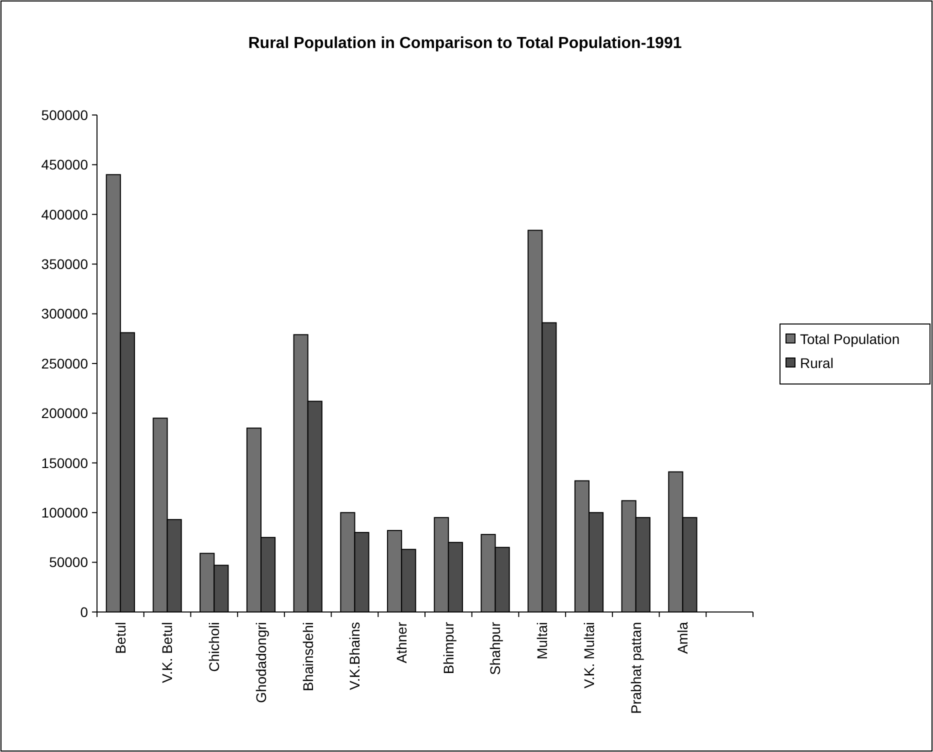 The image size is (933, 752). Describe the element at coordinates (260, 662) in the screenshot. I see `x-tick-label: Ghodadongri` at that location.